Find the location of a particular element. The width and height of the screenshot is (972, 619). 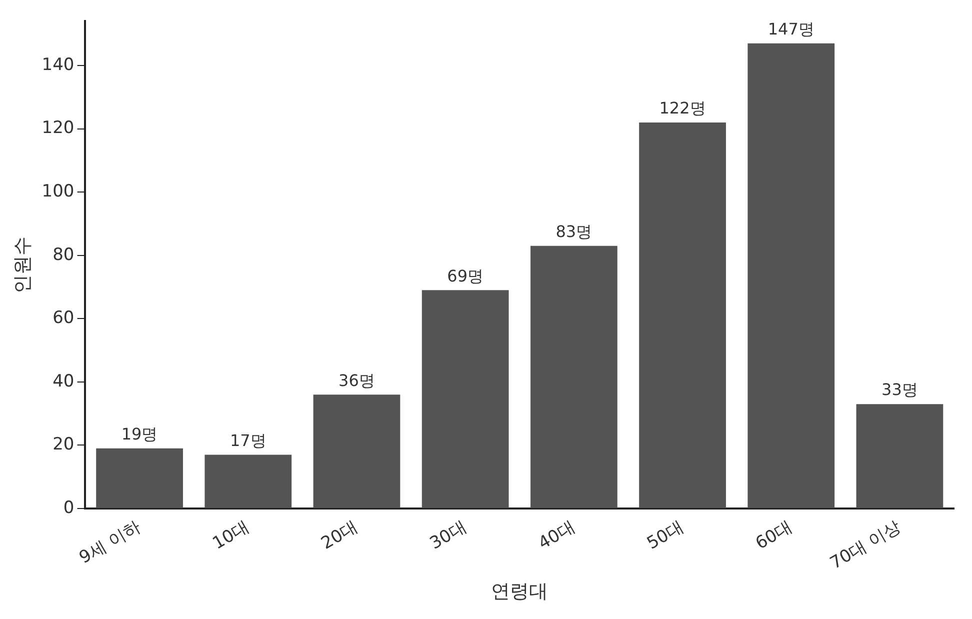

x-tick-label: 60대 is located at coordinates (774, 535).